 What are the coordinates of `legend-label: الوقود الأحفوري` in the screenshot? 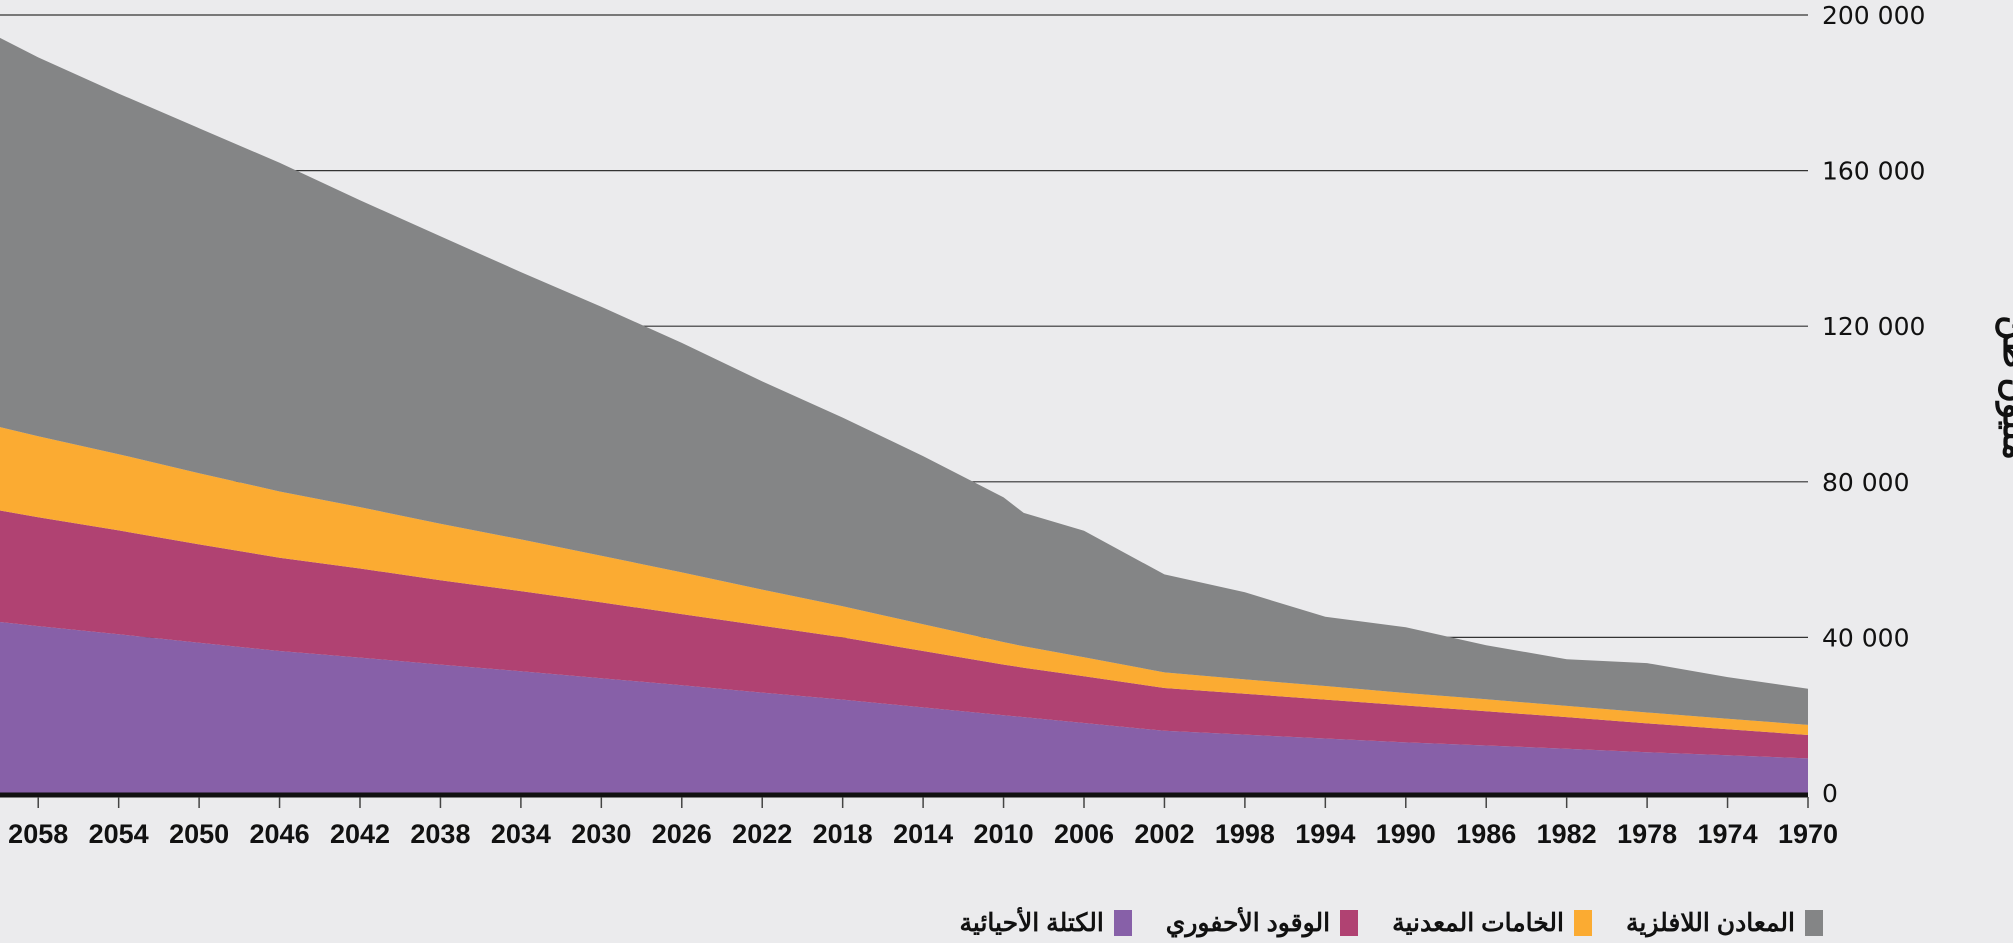 It's located at (1248, 923).